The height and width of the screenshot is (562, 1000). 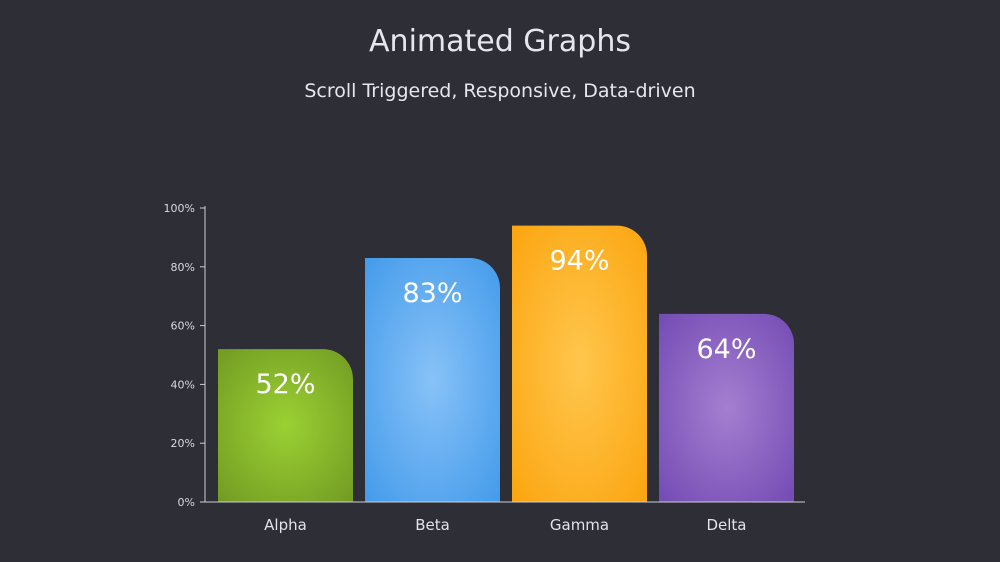 What do you see at coordinates (183, 443) in the screenshot?
I see `y-tick-label: 20%` at bounding box center [183, 443].